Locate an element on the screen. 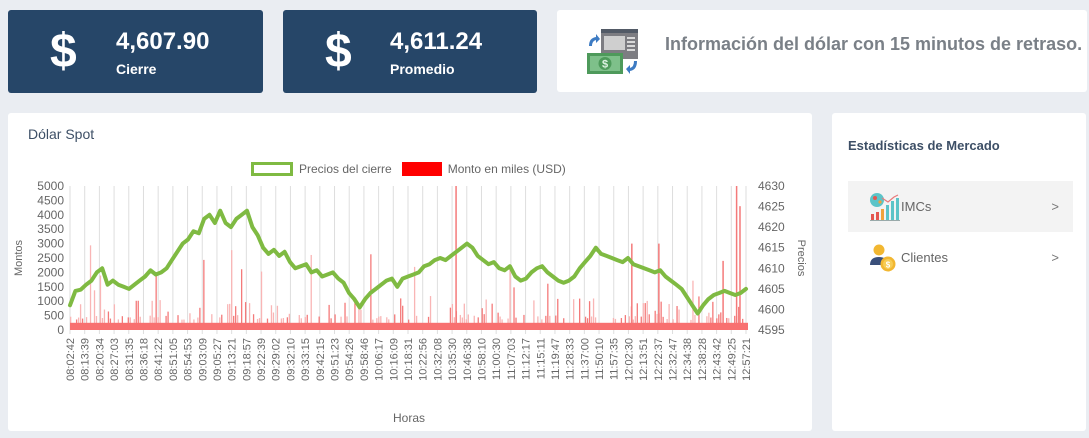 This screenshot has height=438, width=1089. svg-text: Precios is located at coordinates (801, 258).